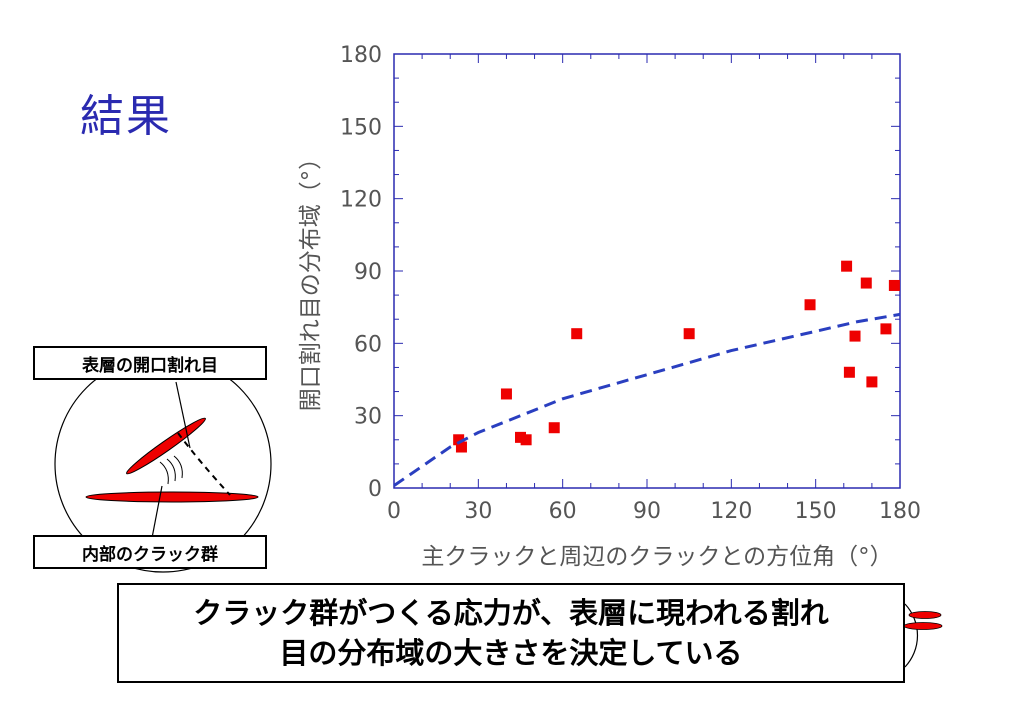  I want to click on y-tick-label: 30, so click(368, 417).